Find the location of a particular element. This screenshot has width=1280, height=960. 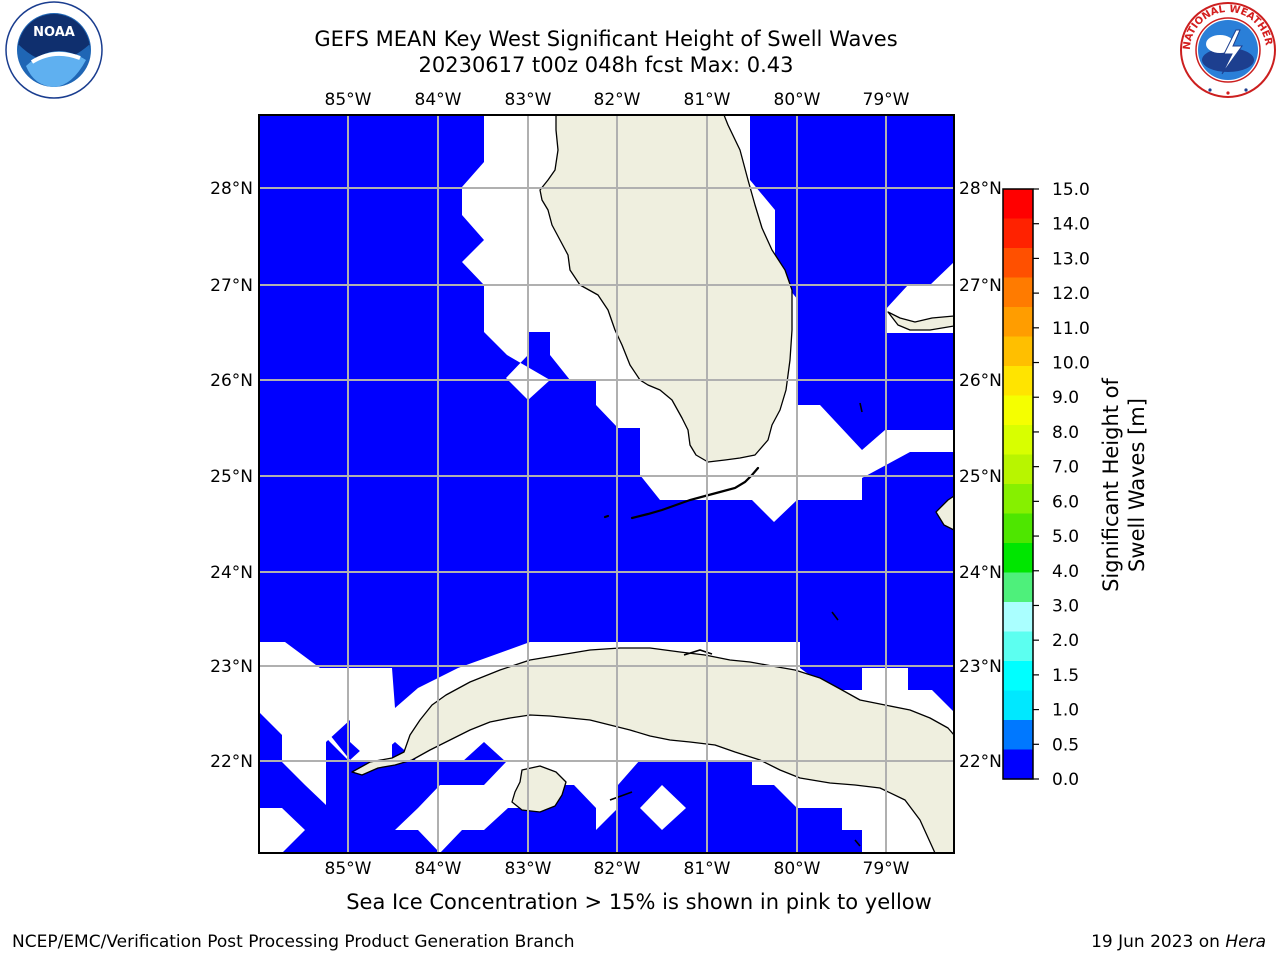

isla-juventud-land is located at coordinates (539, 789).